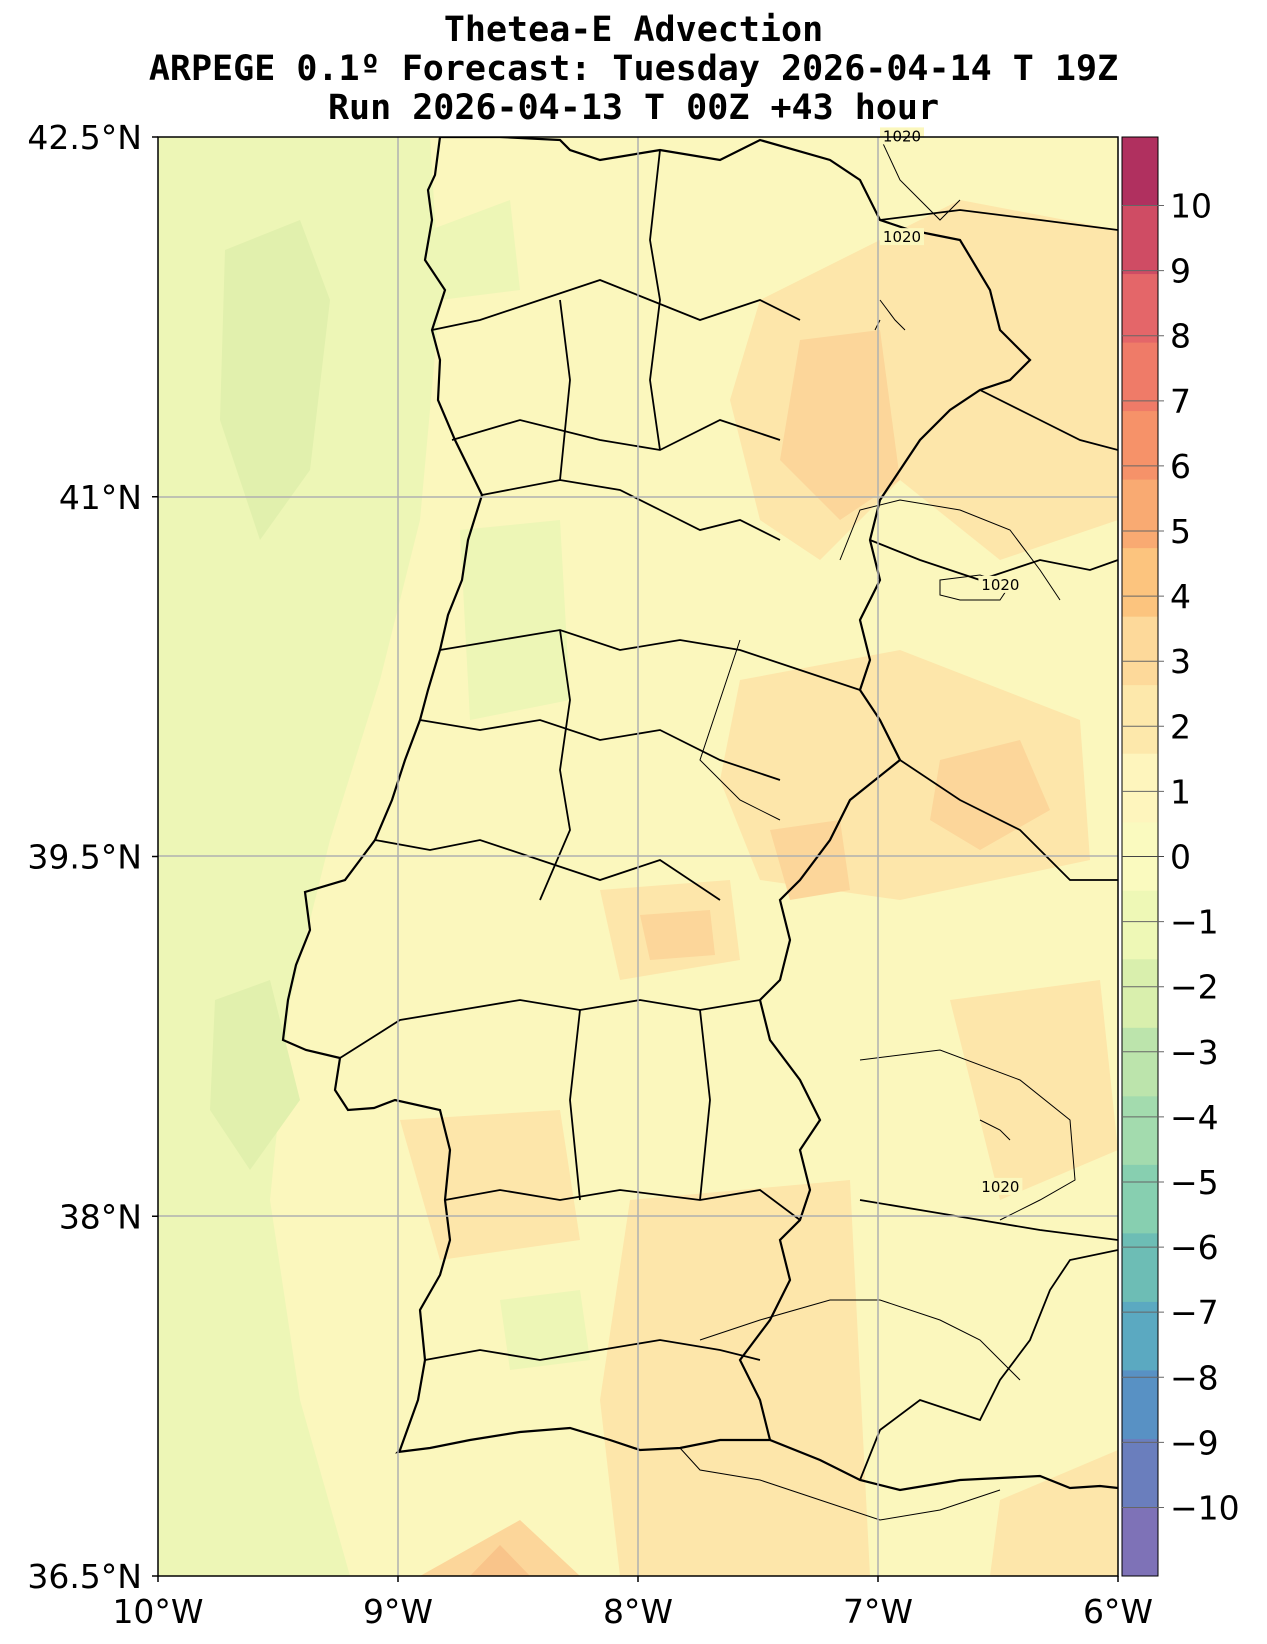  What do you see at coordinates (1191, 206) in the screenshot?
I see `colorbar-tick-label: 10` at bounding box center [1191, 206].